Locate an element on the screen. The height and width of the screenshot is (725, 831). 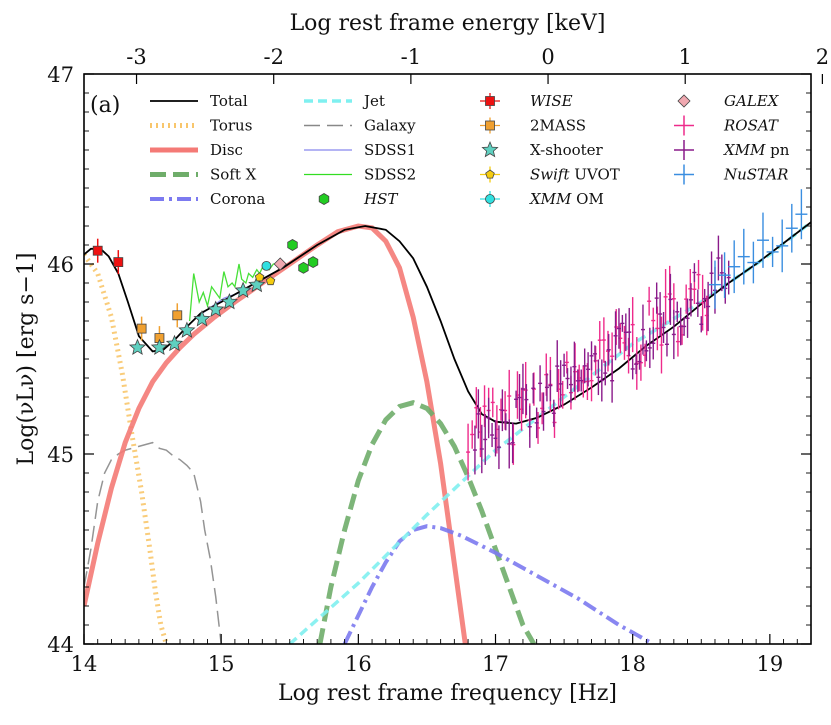
legend-item-rosat: ROSAT is located at coordinates (726, 125).